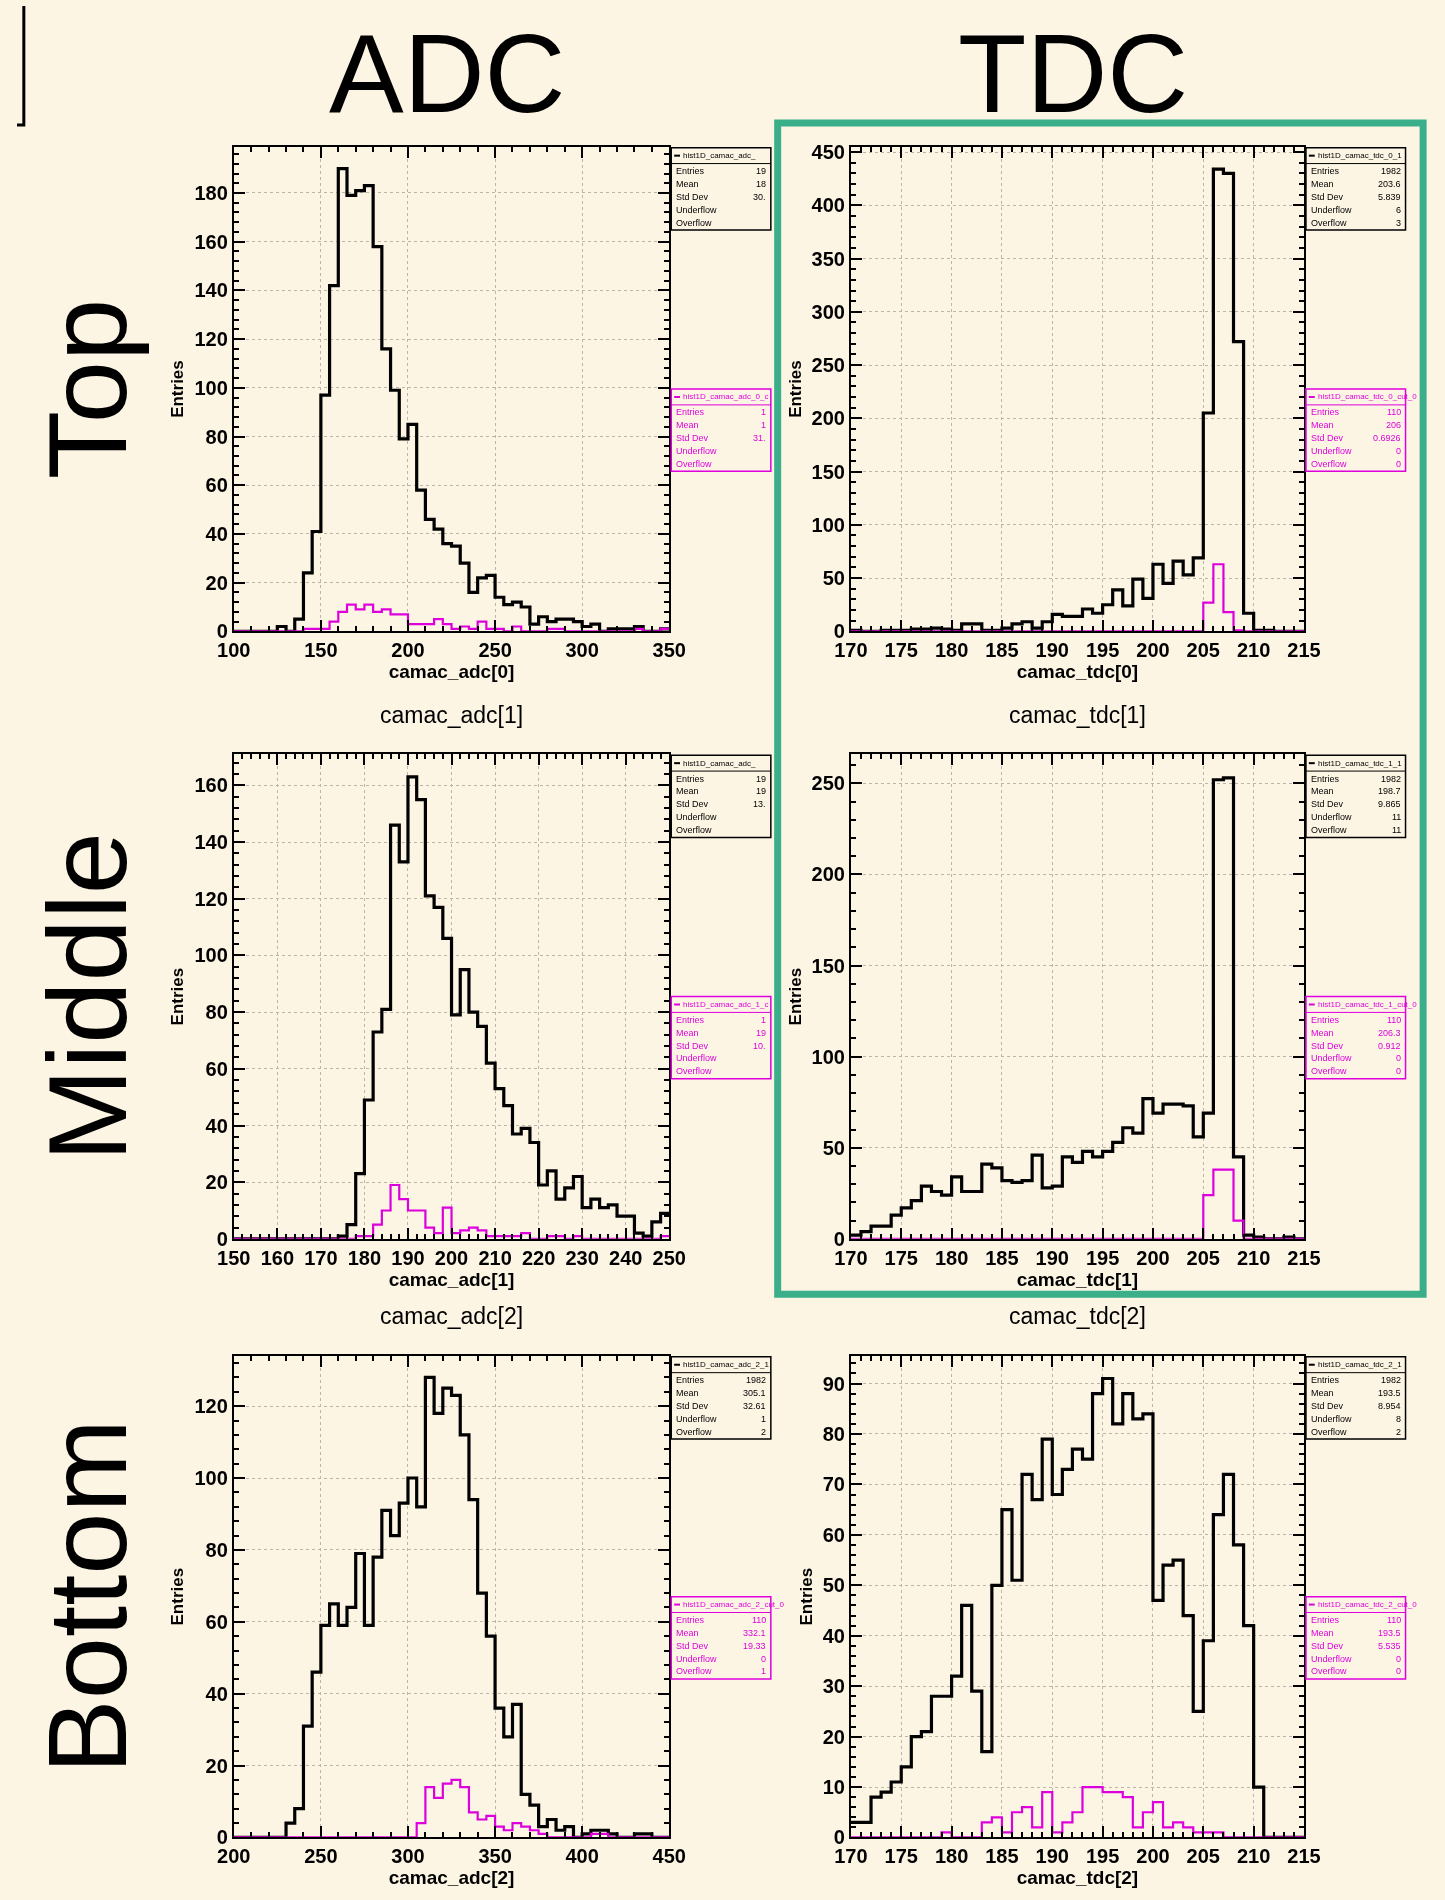 This screenshot has width=1445, height=1900. What do you see at coordinates (211, 842) in the screenshot?
I see `y-tick-label: 140` at bounding box center [211, 842].